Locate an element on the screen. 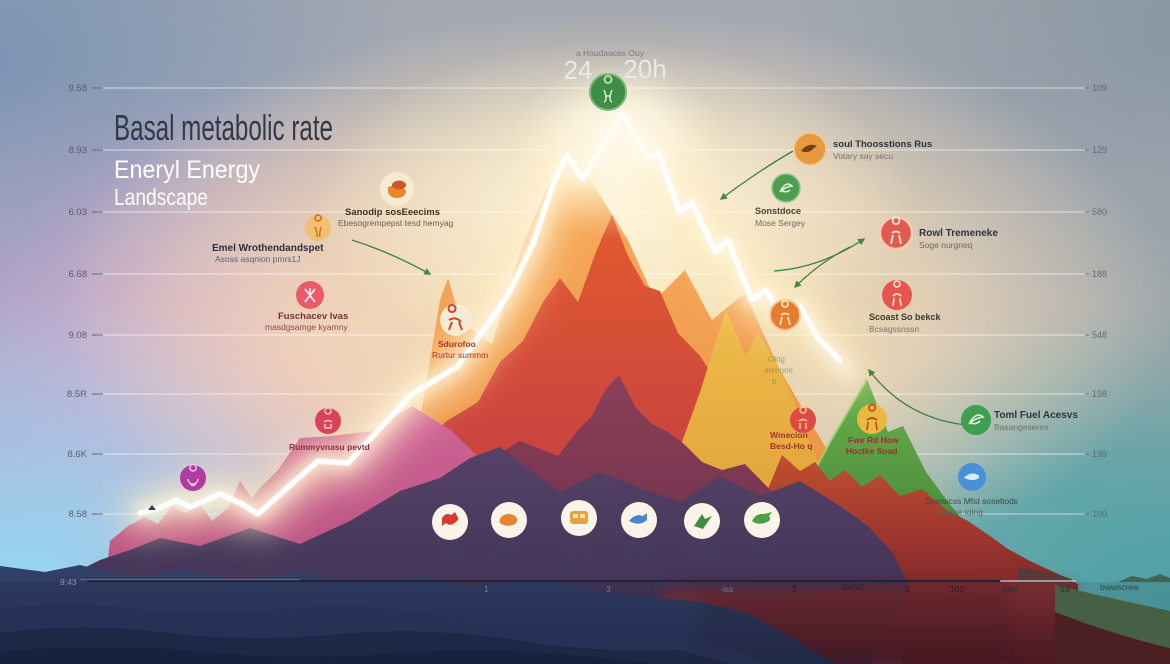 The height and width of the screenshot is (664, 1170). svg-text: 8.93 is located at coordinates (78, 150).